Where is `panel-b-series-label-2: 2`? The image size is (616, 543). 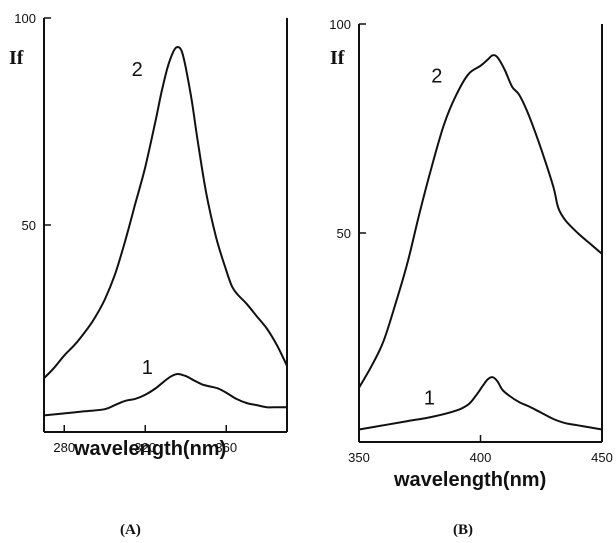
panel-b-series-label-2: 2 is located at coordinates (436, 77).